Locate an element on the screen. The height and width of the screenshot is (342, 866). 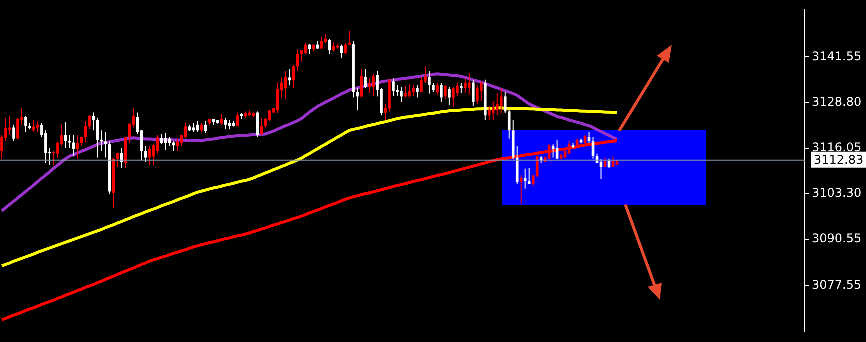
y-tick-label: 3090.55 is located at coordinates (837, 239).